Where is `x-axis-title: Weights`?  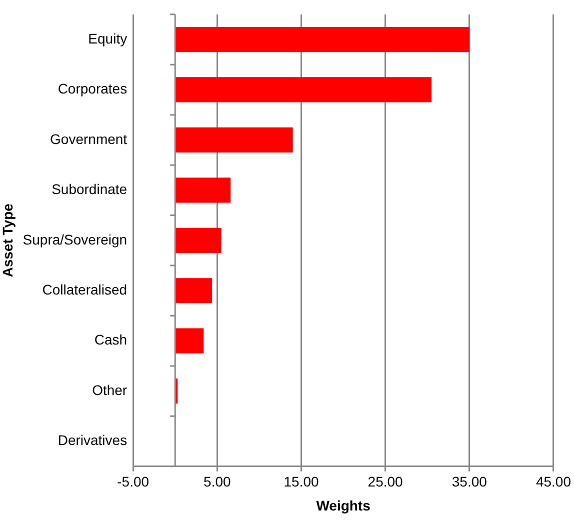
x-axis-title: Weights is located at coordinates (343, 505).